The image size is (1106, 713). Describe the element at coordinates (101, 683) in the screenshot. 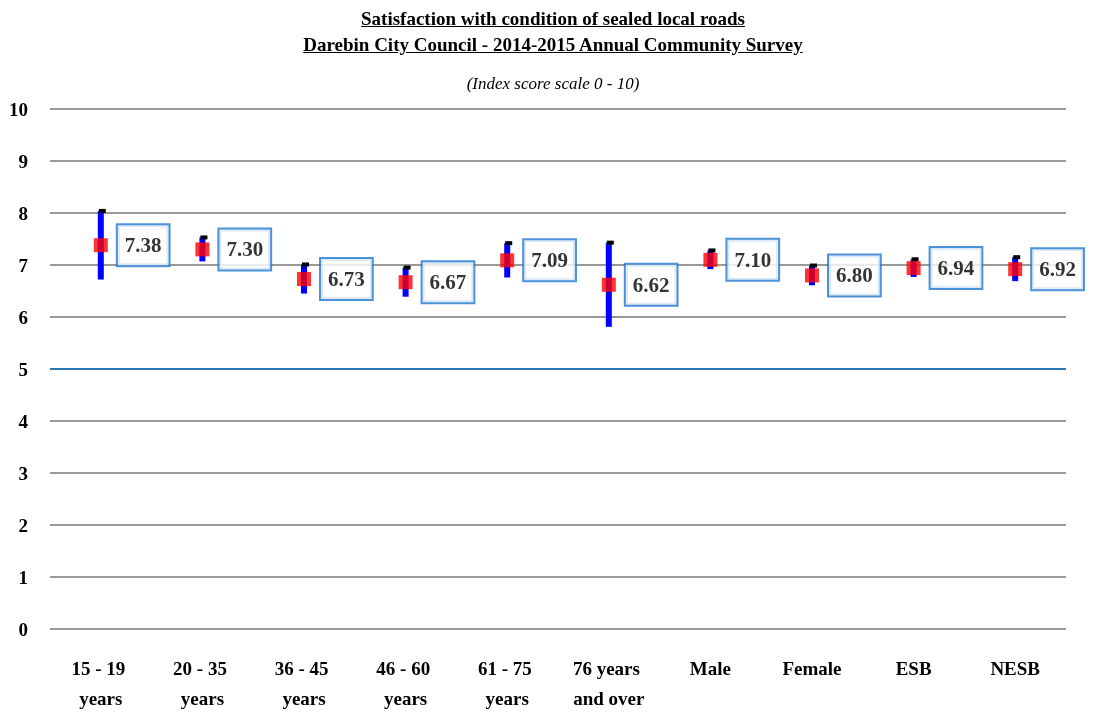

I see `x-tick-label: 15 - 19 years` at that location.